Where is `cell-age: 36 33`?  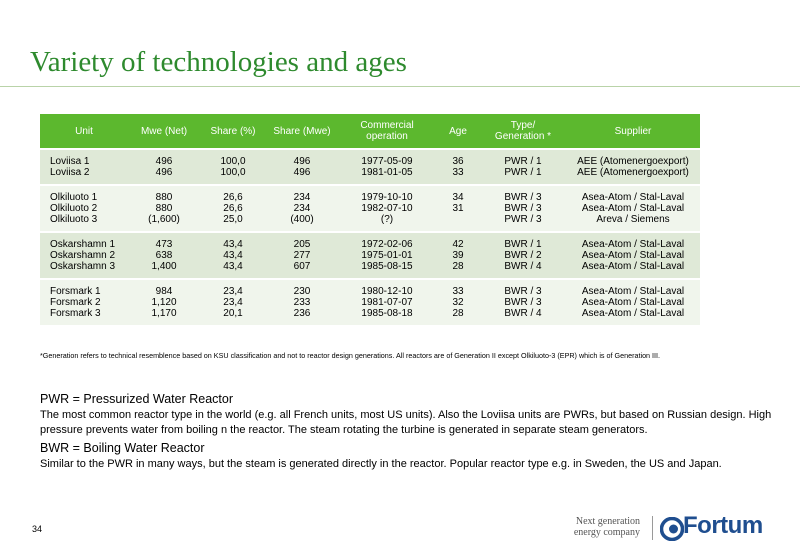
cell-age: 36 33 is located at coordinates (458, 166).